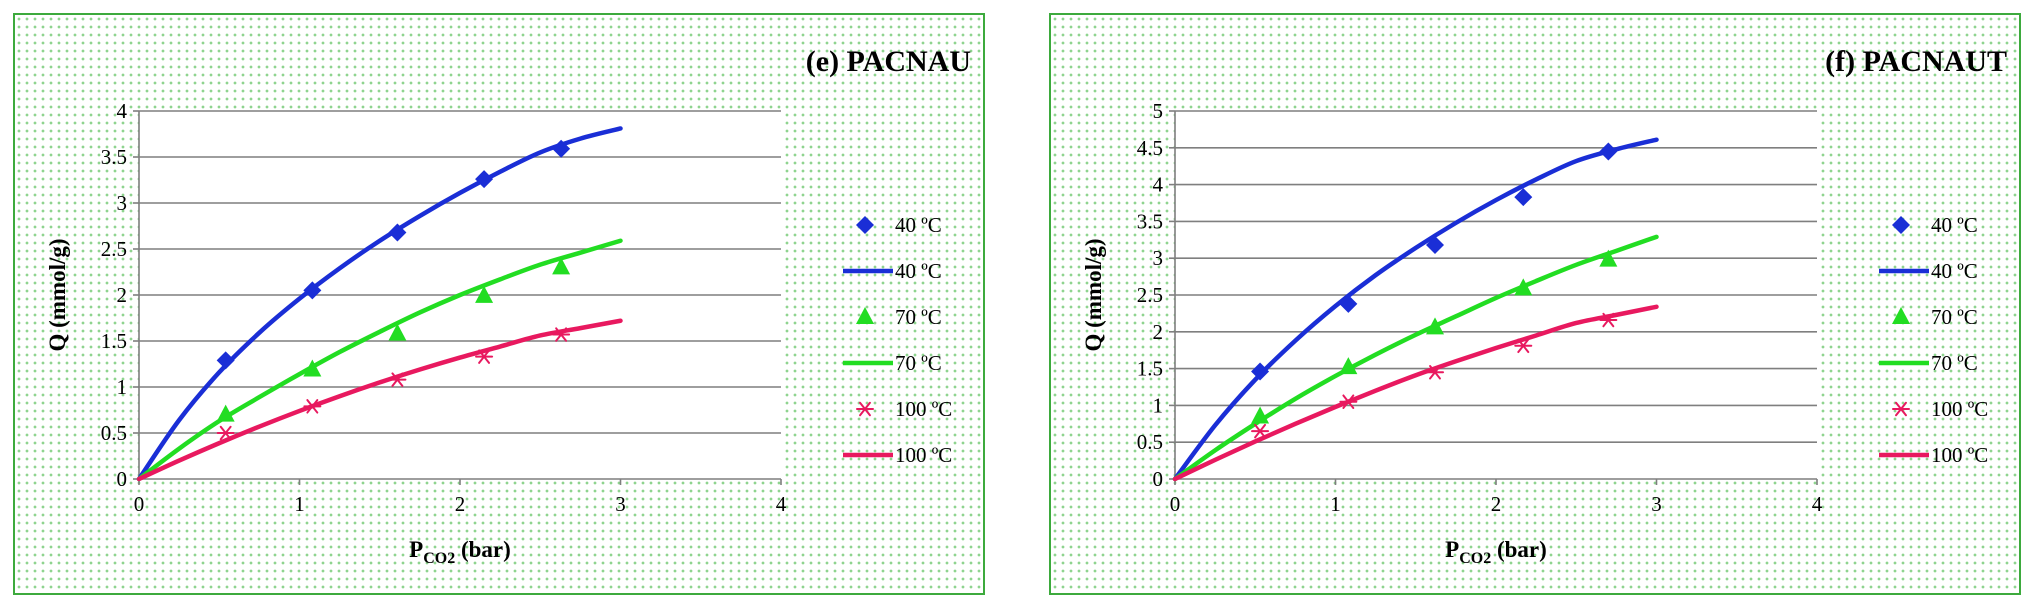  What do you see at coordinates (1916, 61) in the screenshot?
I see `chart-title: (f) PACNAUT` at bounding box center [1916, 61].